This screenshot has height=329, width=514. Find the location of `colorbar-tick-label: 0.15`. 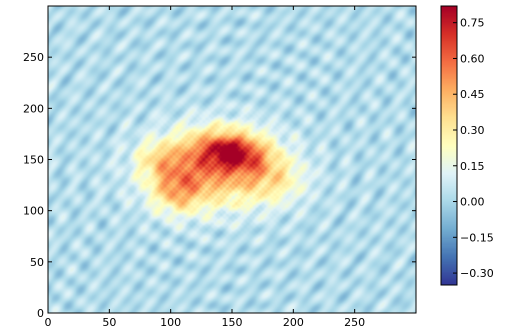

colorbar-tick-label: 0.15 is located at coordinates (472, 166).